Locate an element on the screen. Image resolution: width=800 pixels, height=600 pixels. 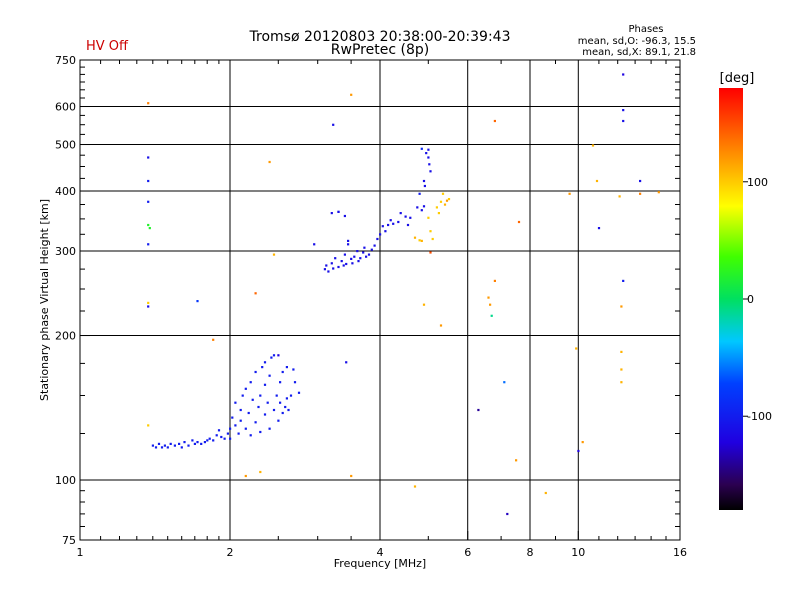
y-tick-label: 200 is located at coordinates (65, 336).